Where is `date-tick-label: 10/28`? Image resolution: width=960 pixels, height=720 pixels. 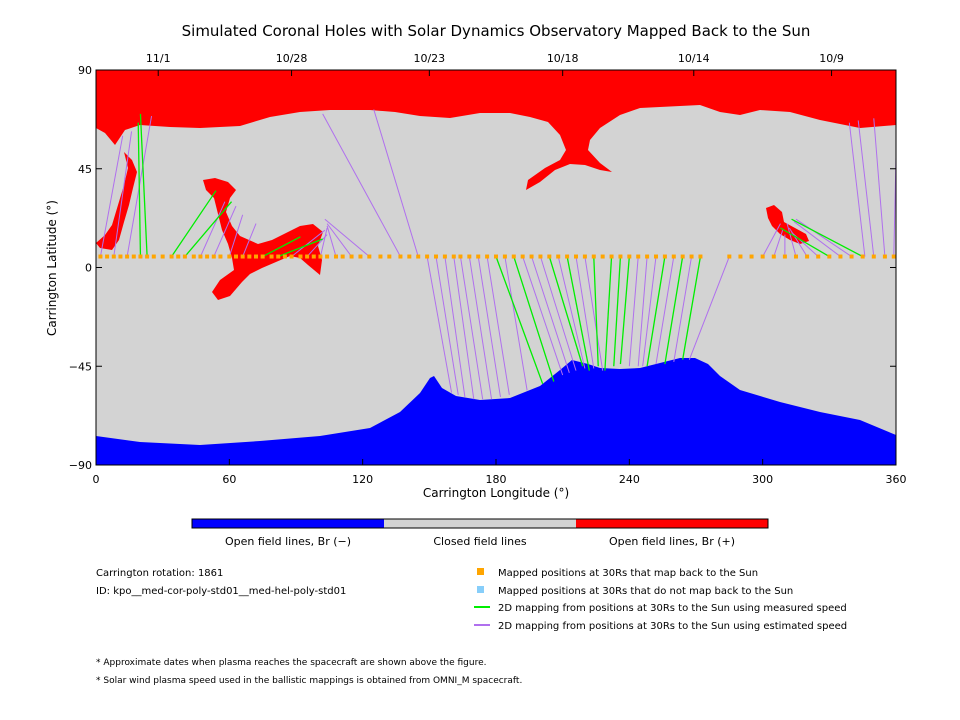
date-tick-label: 10/28 is located at coordinates (292, 58).